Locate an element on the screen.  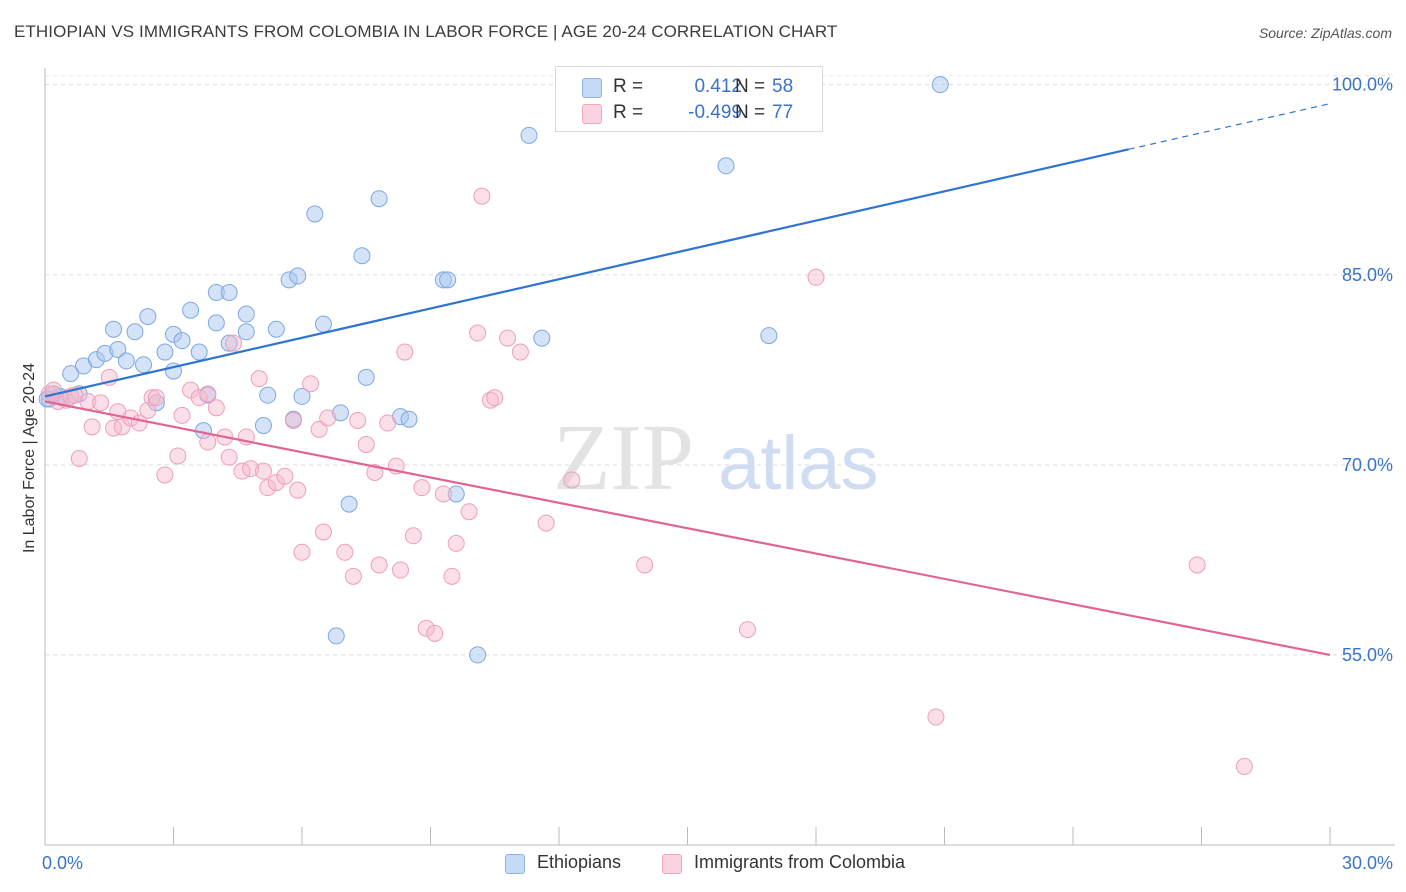
legend-box: R = 0.412 N = 58 R = -0.499 N = 77 is located at coordinates (689, 99).